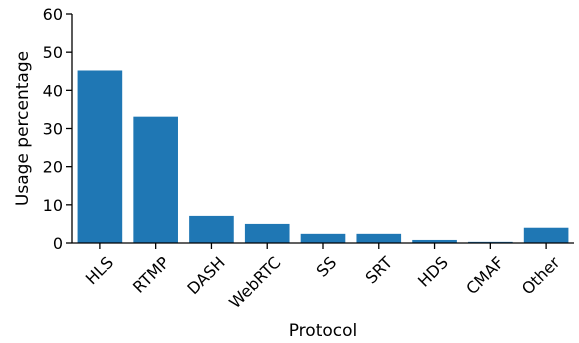 The width and height of the screenshot is (579, 343). What do you see at coordinates (53, 129) in the screenshot?
I see `y-tick-label: 30` at bounding box center [53, 129].